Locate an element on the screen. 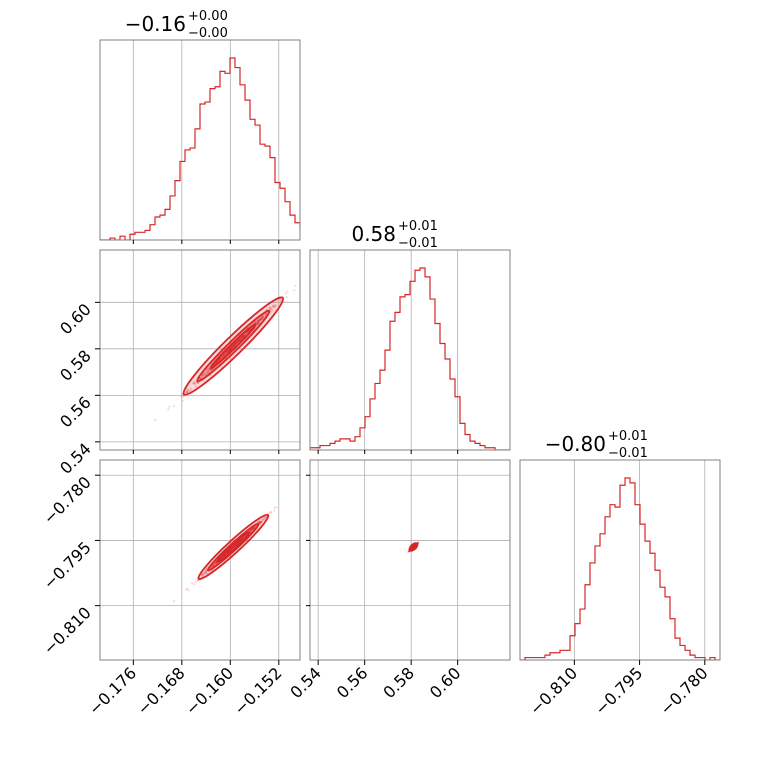 The image size is (760, 760). y-tick-label: 0.58 is located at coordinates (75, 365).